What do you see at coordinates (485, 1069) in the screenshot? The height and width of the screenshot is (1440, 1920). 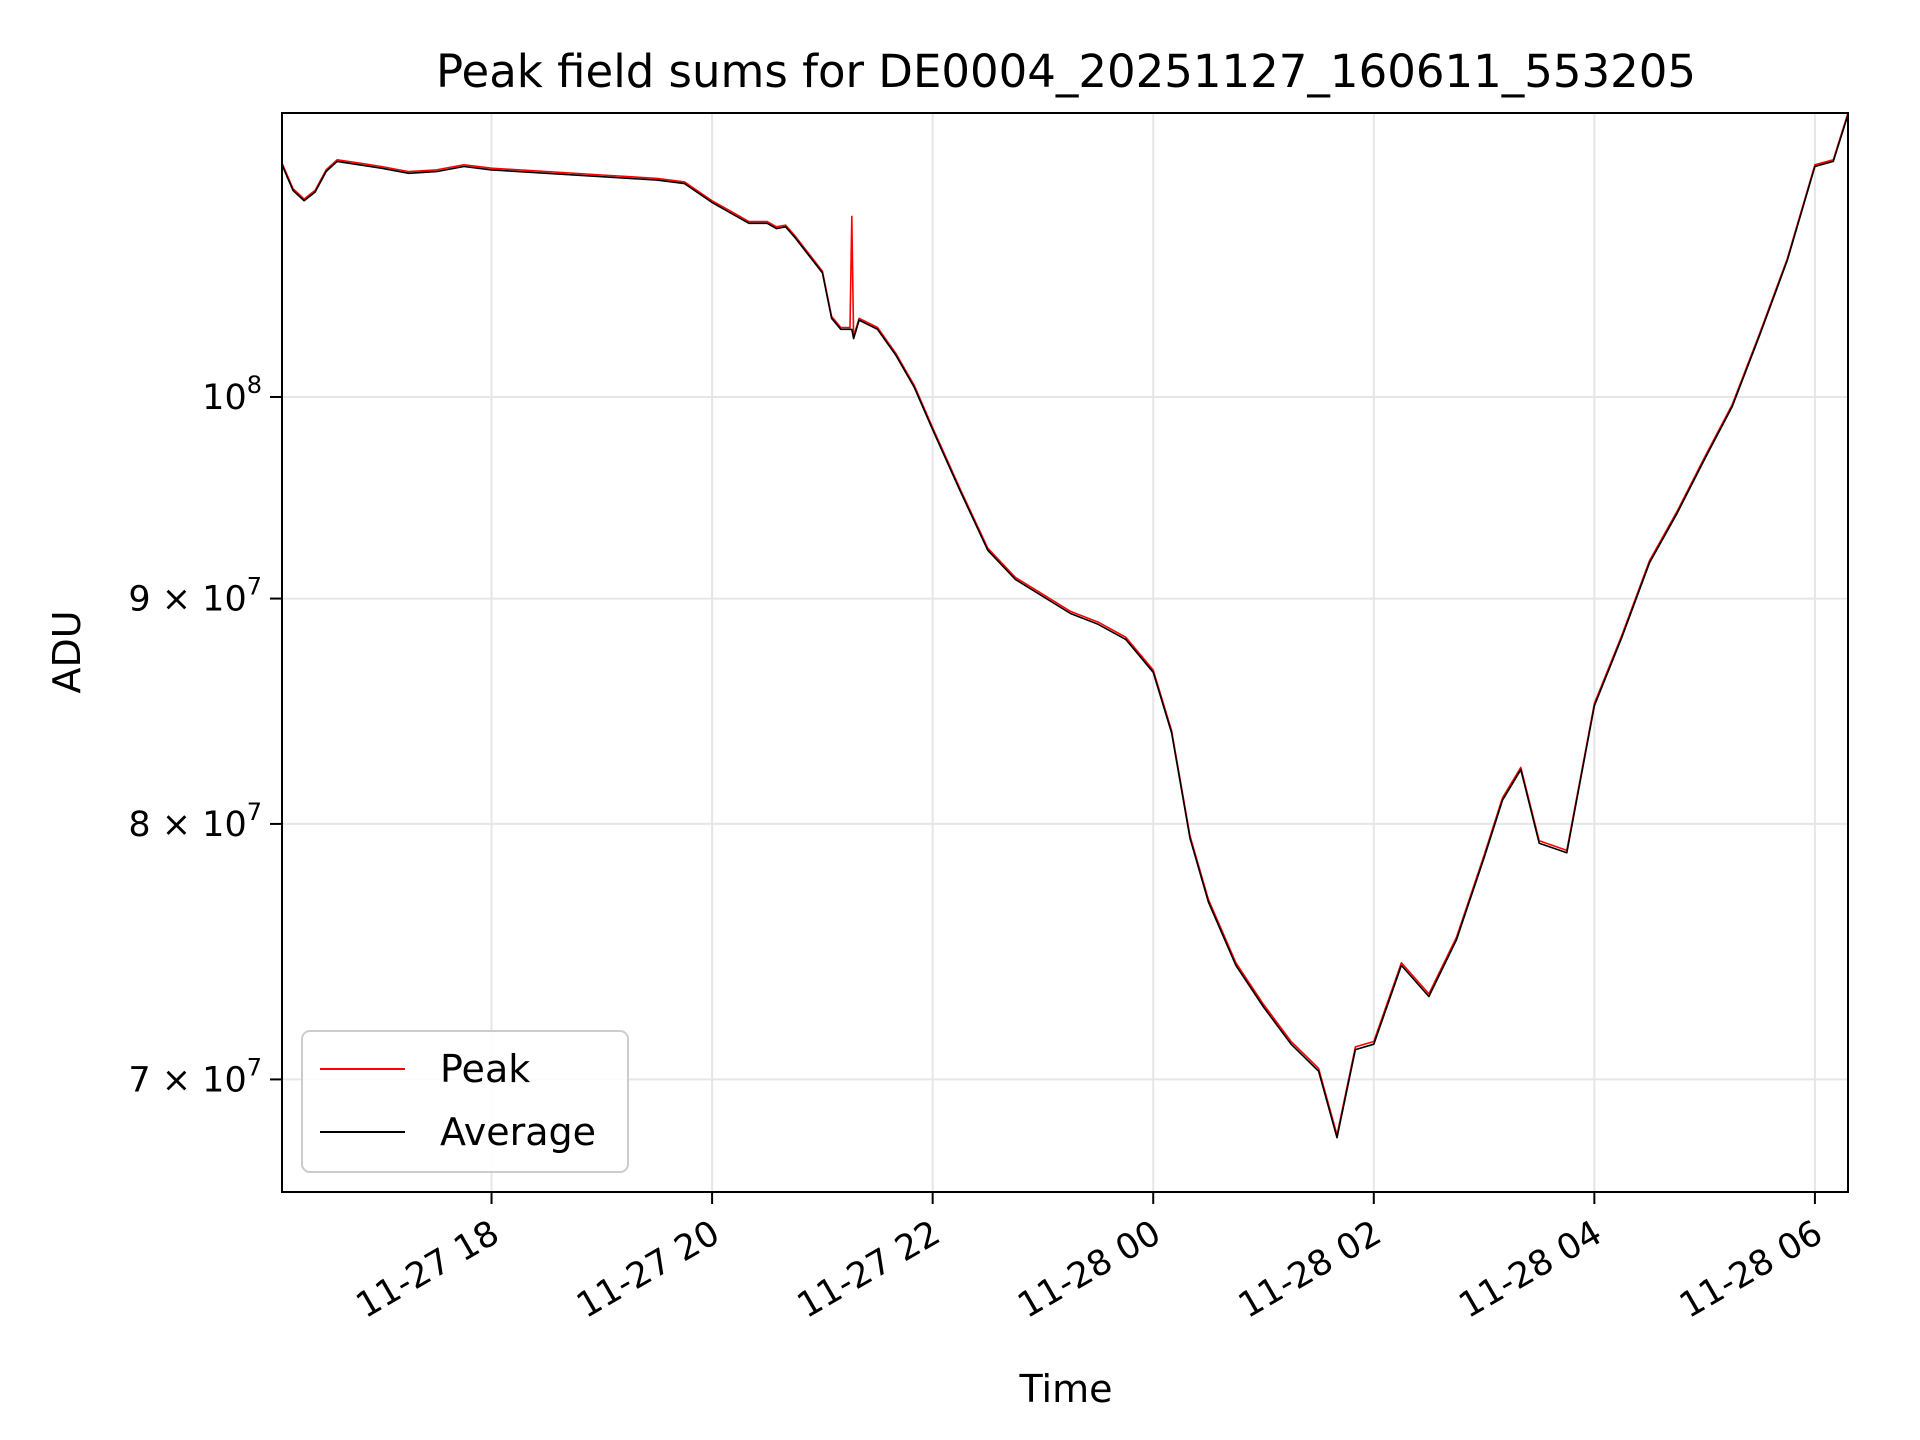 I see `legend-peak-label: Peak` at bounding box center [485, 1069].